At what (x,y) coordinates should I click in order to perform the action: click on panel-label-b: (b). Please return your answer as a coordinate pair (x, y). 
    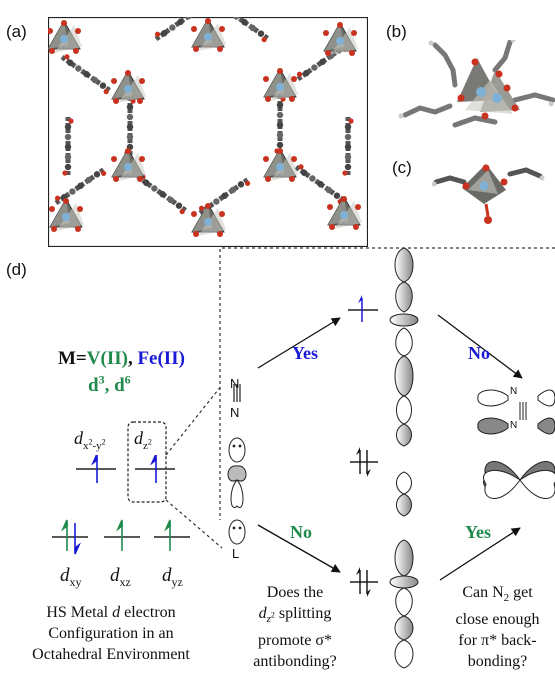
    Looking at the image, I should click on (396, 31).